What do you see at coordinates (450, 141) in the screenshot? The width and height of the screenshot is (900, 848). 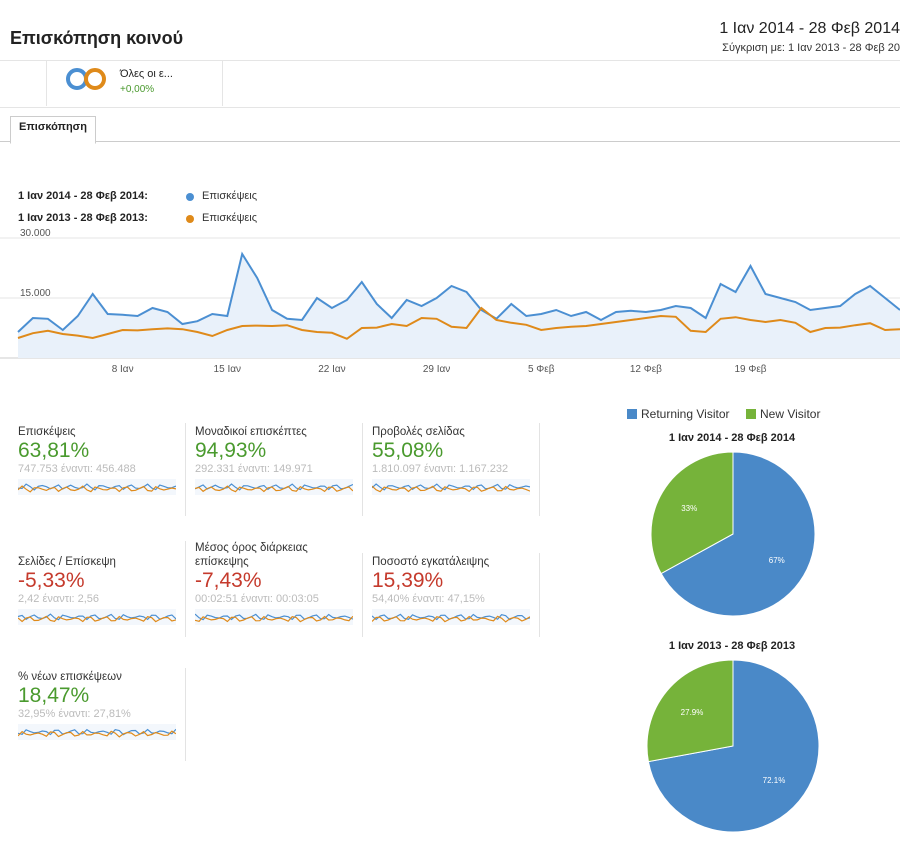 I see `tab-divider` at bounding box center [450, 141].